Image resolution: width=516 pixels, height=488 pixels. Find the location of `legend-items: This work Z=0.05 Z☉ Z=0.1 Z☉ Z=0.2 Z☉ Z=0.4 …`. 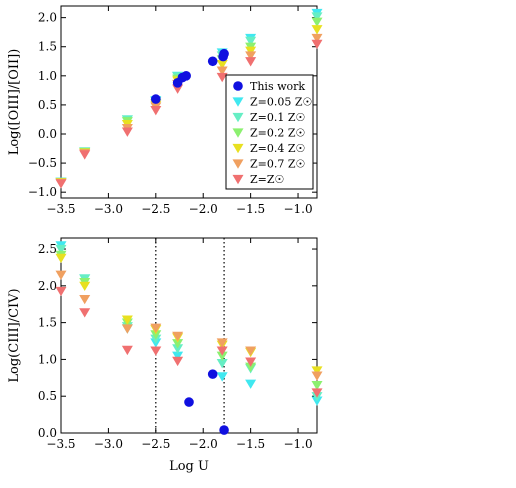

legend-items: This work Z=0.05 Z☉ Z=0.1 Z☉ Z=0.2 Z☉ Z=0.4 … is located at coordinates (272, 133).